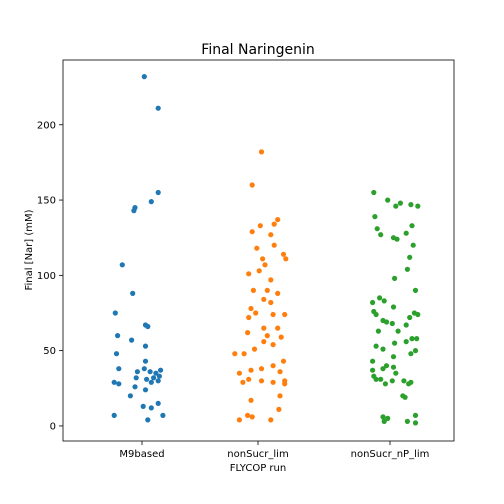  I want to click on y-tick-label: 50, so click(49, 351).